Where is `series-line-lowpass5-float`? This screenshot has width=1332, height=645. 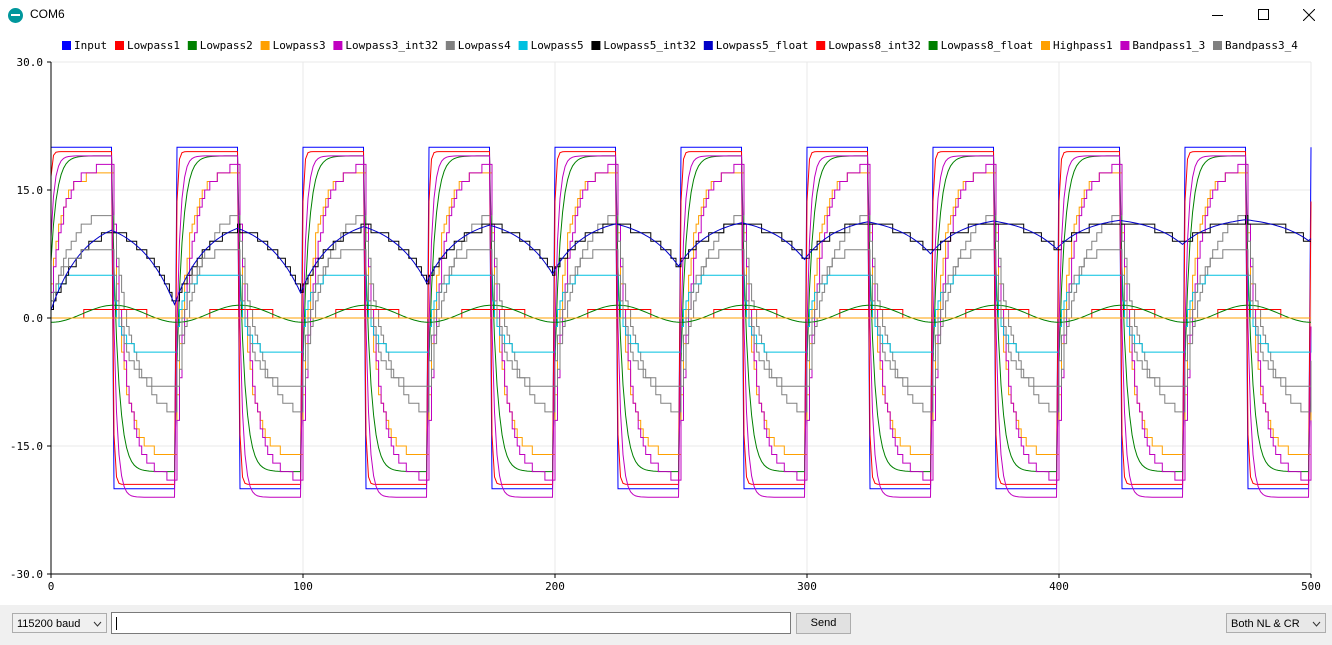
series-line-lowpass5-float is located at coordinates (681, 265).